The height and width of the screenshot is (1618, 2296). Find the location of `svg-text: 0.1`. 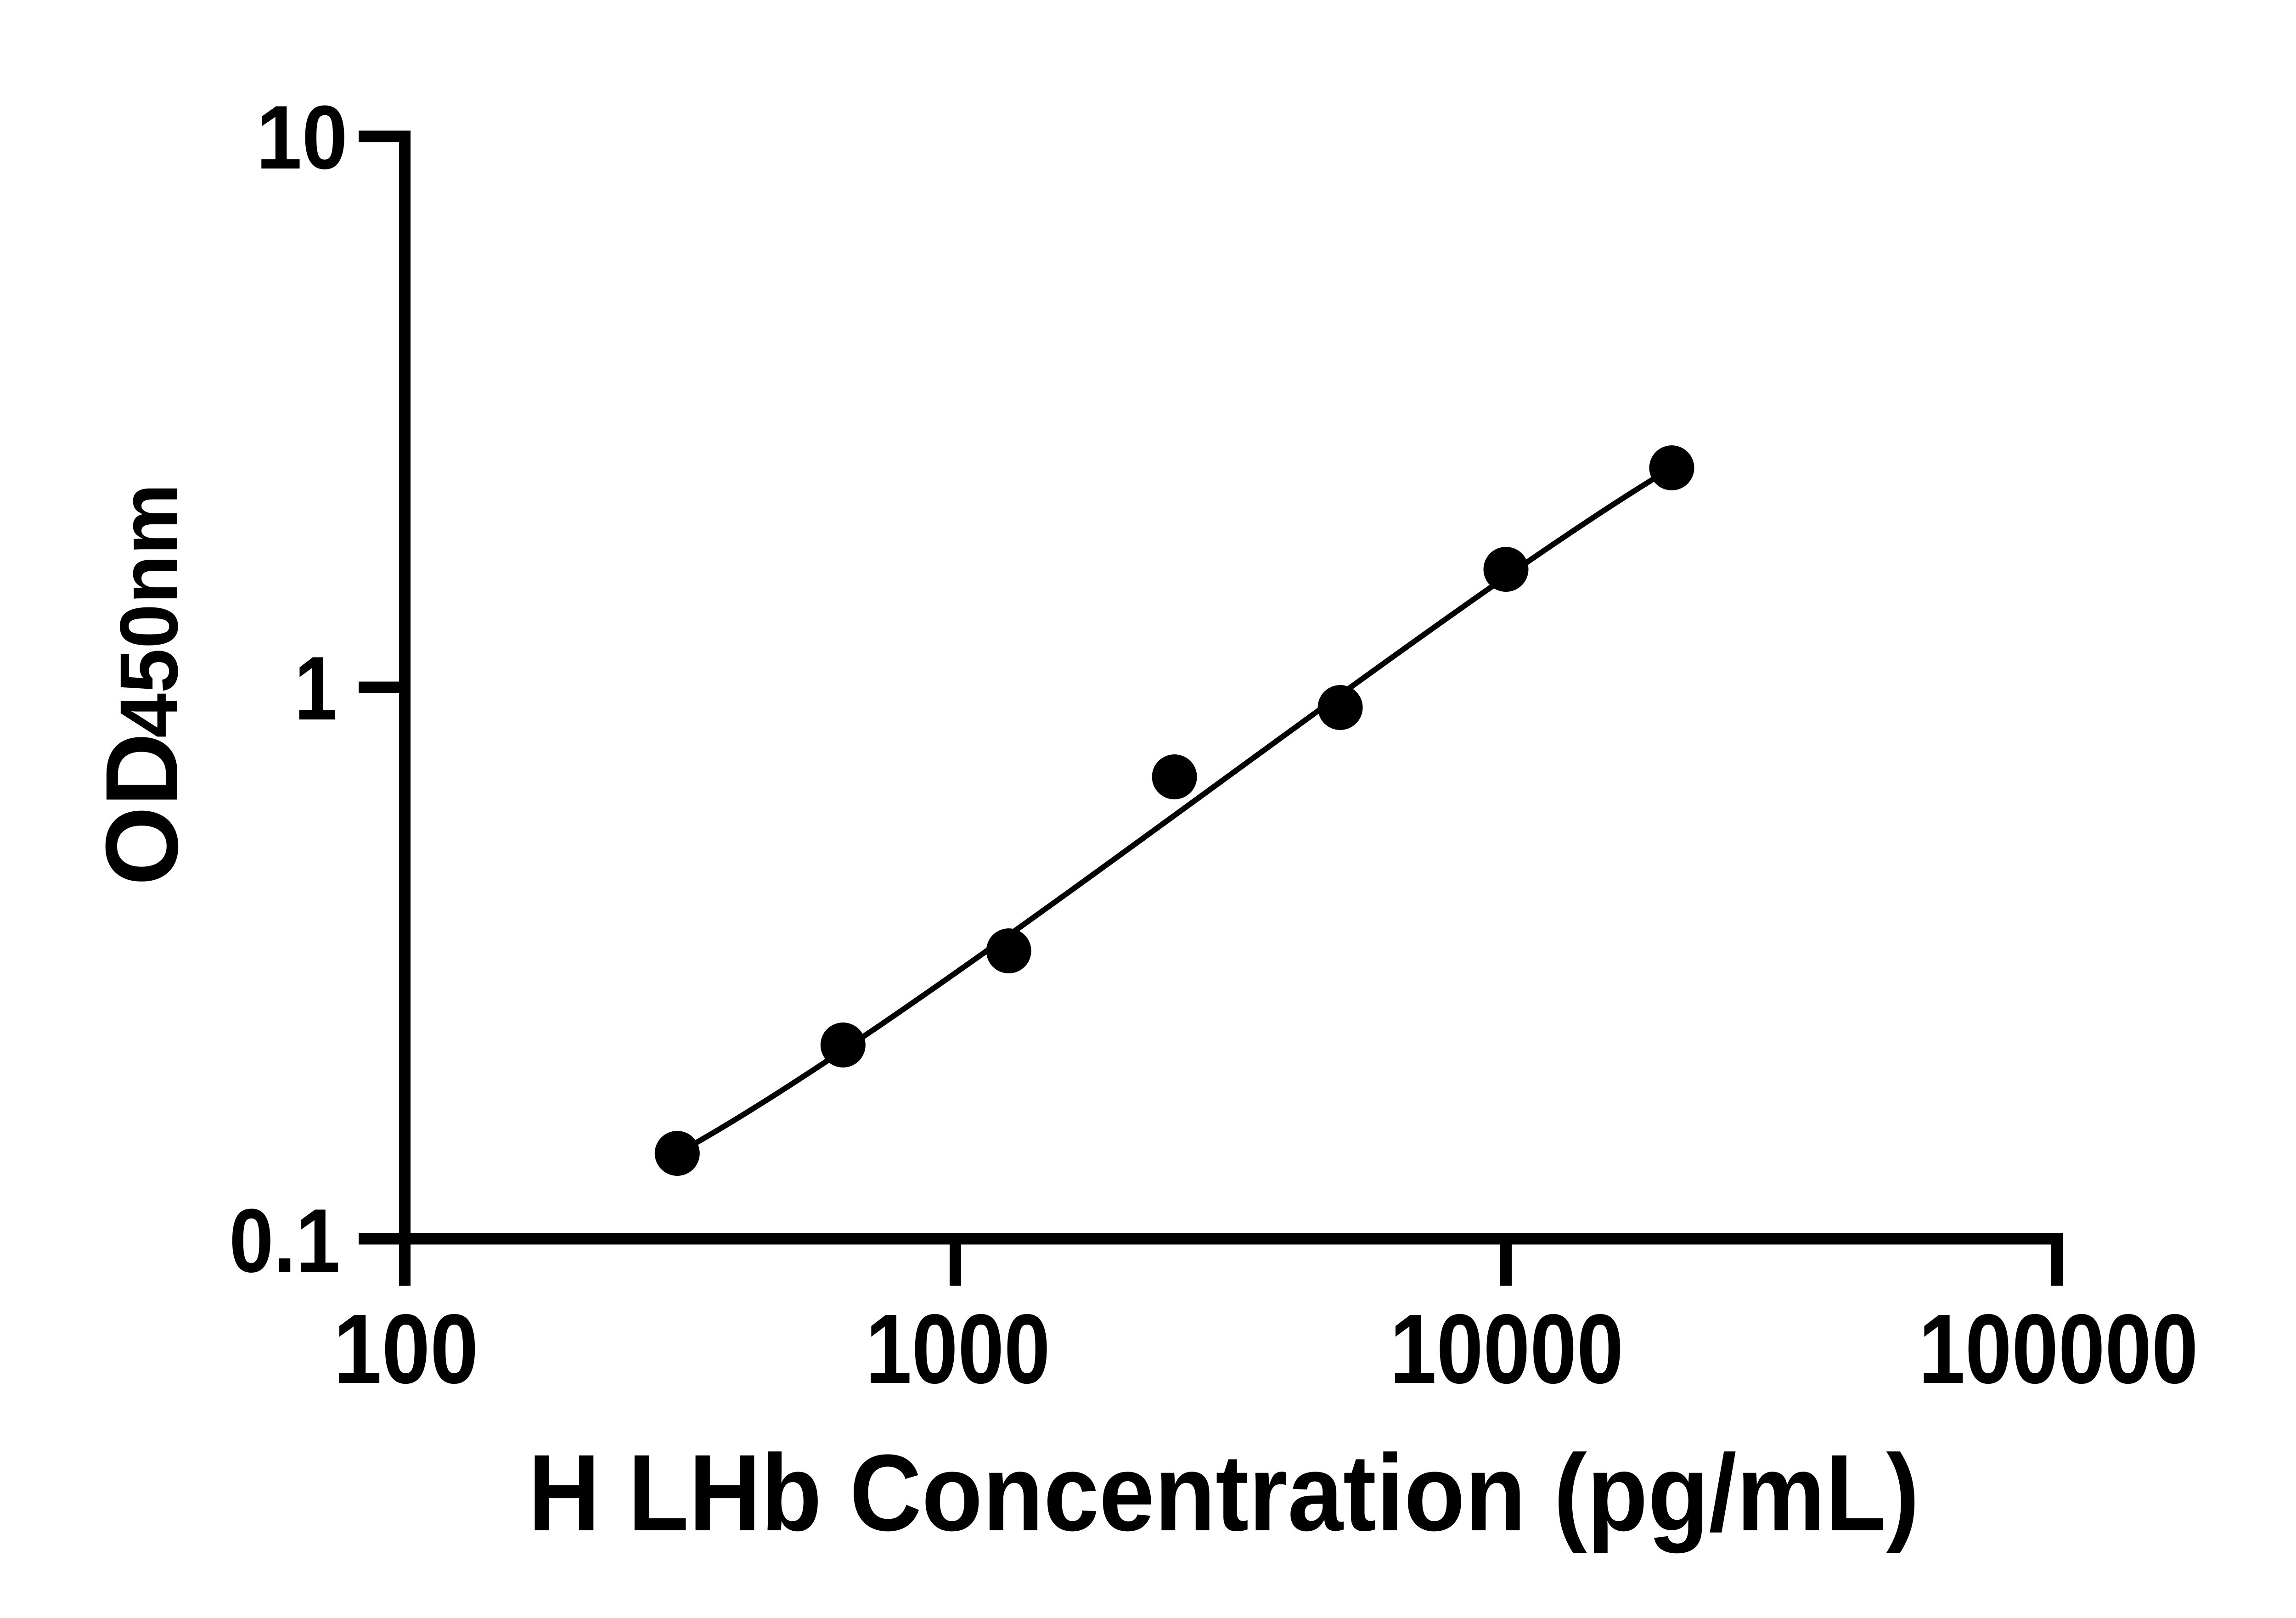

svg-text: 0.1 is located at coordinates (284, 1240).